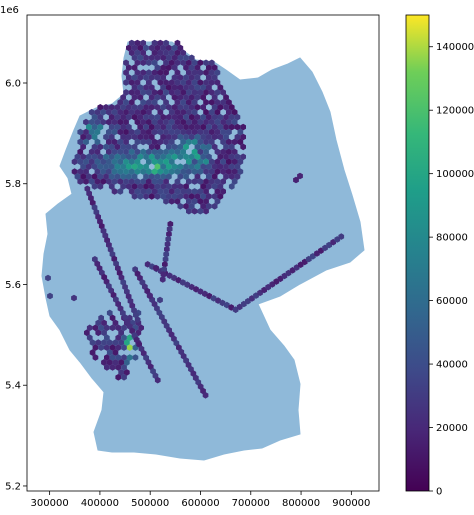 The height and width of the screenshot is (515, 474). Describe the element at coordinates (452, 301) in the screenshot. I see `colorbar-tick-label: 60000` at that location.